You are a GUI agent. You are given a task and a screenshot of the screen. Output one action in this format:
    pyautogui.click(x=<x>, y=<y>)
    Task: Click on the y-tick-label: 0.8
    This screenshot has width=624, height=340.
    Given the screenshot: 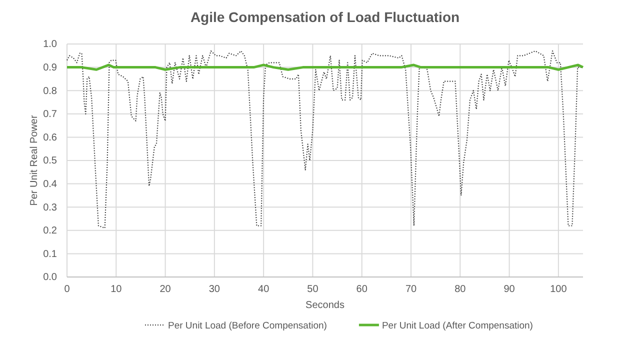 What is the action you would take?
    pyautogui.click(x=50, y=91)
    